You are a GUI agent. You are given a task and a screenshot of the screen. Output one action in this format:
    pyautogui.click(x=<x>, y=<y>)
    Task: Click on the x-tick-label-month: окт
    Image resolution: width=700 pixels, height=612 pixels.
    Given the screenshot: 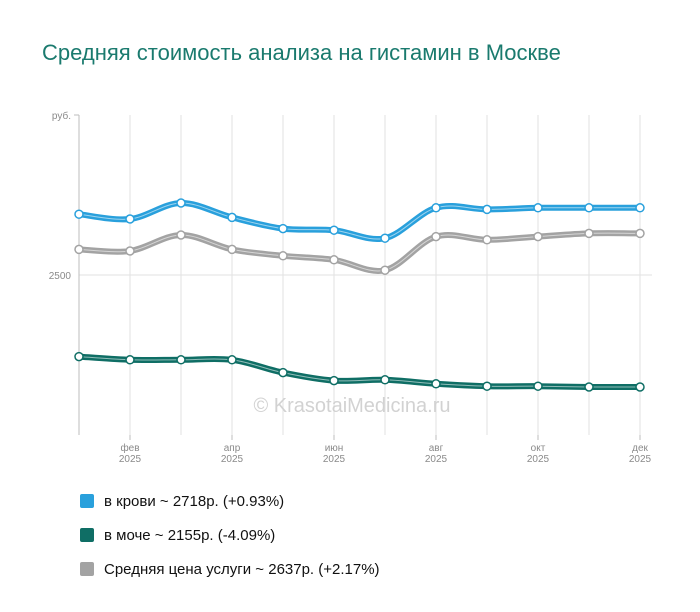 What is the action you would take?
    pyautogui.click(x=538, y=448)
    